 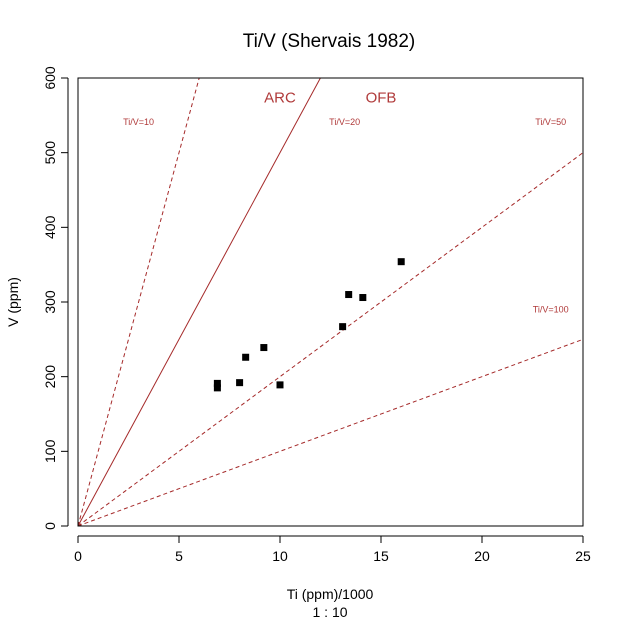 What do you see at coordinates (50, 526) in the screenshot?
I see `y-tick-label: 0` at bounding box center [50, 526].